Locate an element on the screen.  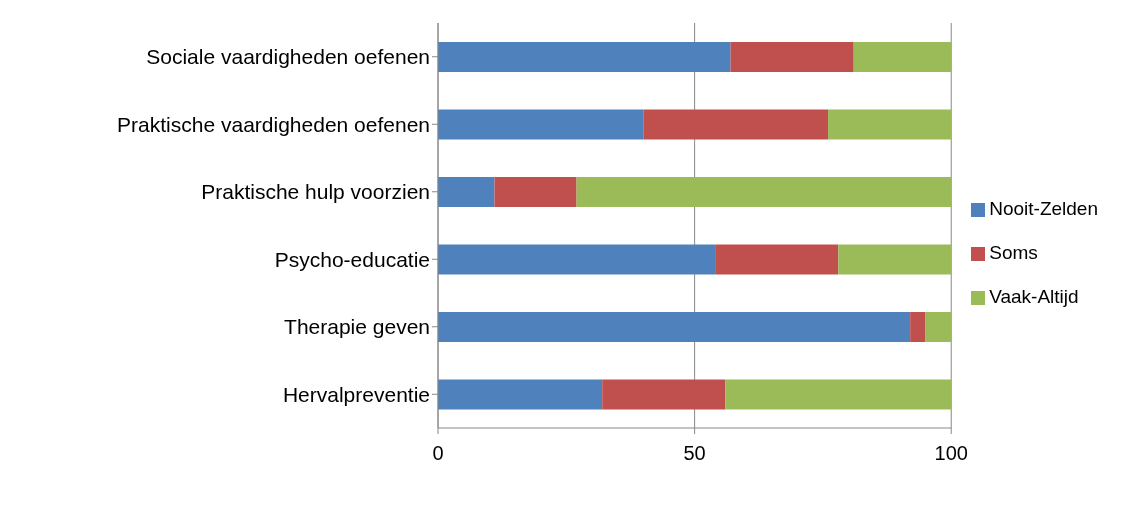
x-tick-label: 100 is located at coordinates (951, 453).